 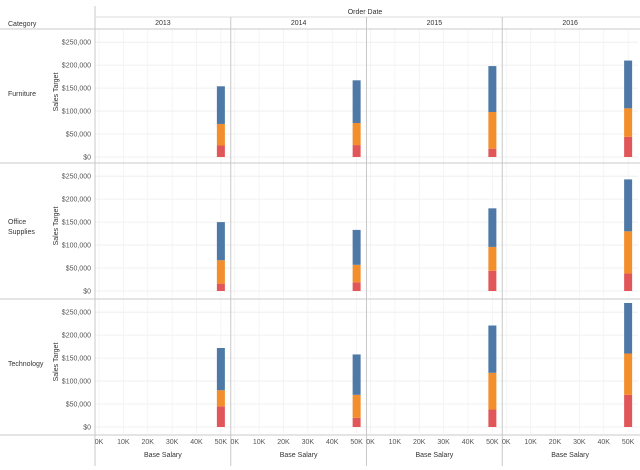 I want to click on row-label-word: Supplies, so click(x=21, y=232).